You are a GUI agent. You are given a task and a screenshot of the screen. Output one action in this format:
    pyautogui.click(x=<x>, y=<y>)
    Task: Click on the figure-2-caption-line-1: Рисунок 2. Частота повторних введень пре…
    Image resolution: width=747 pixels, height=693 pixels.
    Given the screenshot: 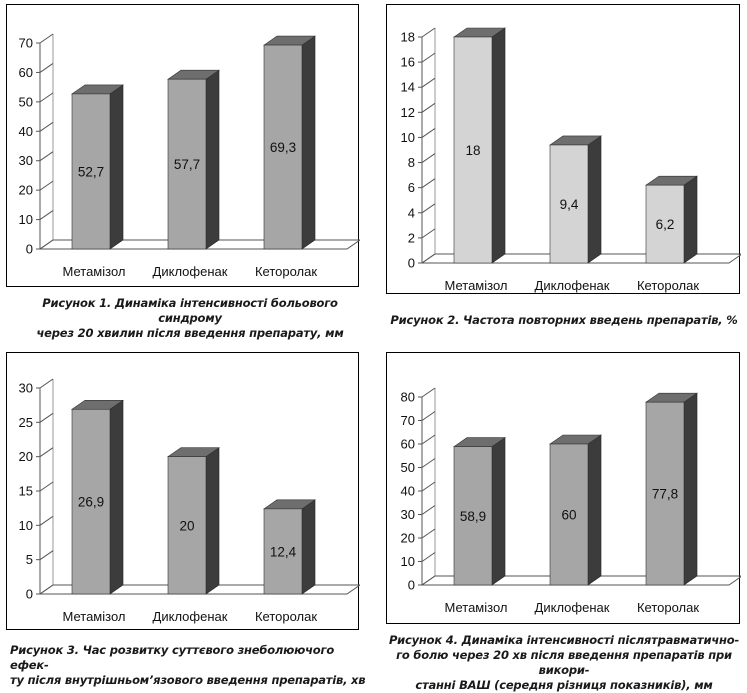 What is the action you would take?
    pyautogui.click(x=564, y=320)
    